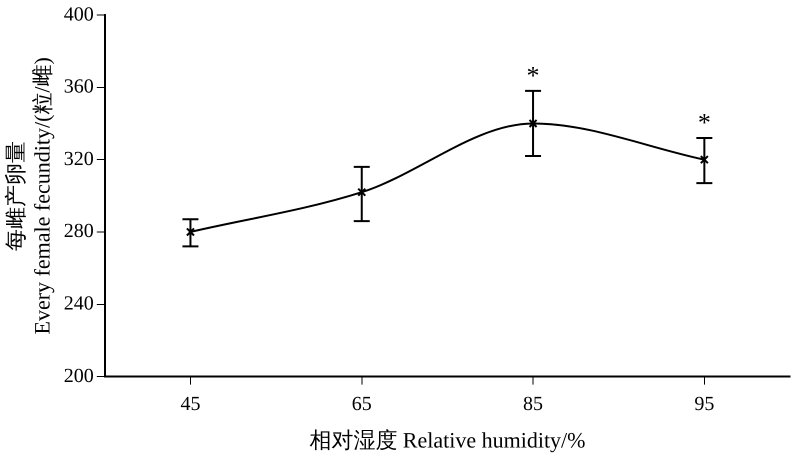 Image resolution: width=800 pixels, height=459 pixels. I want to click on x-axis-title: 相对湿度 Relative humidity/%, so click(447, 440).